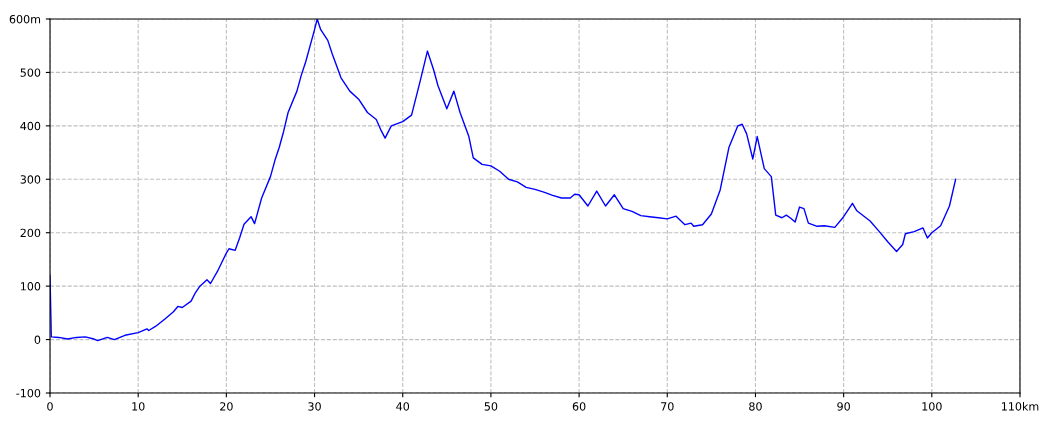 This screenshot has width=1060, height=424. I want to click on x-tick-label: 60, so click(579, 406).